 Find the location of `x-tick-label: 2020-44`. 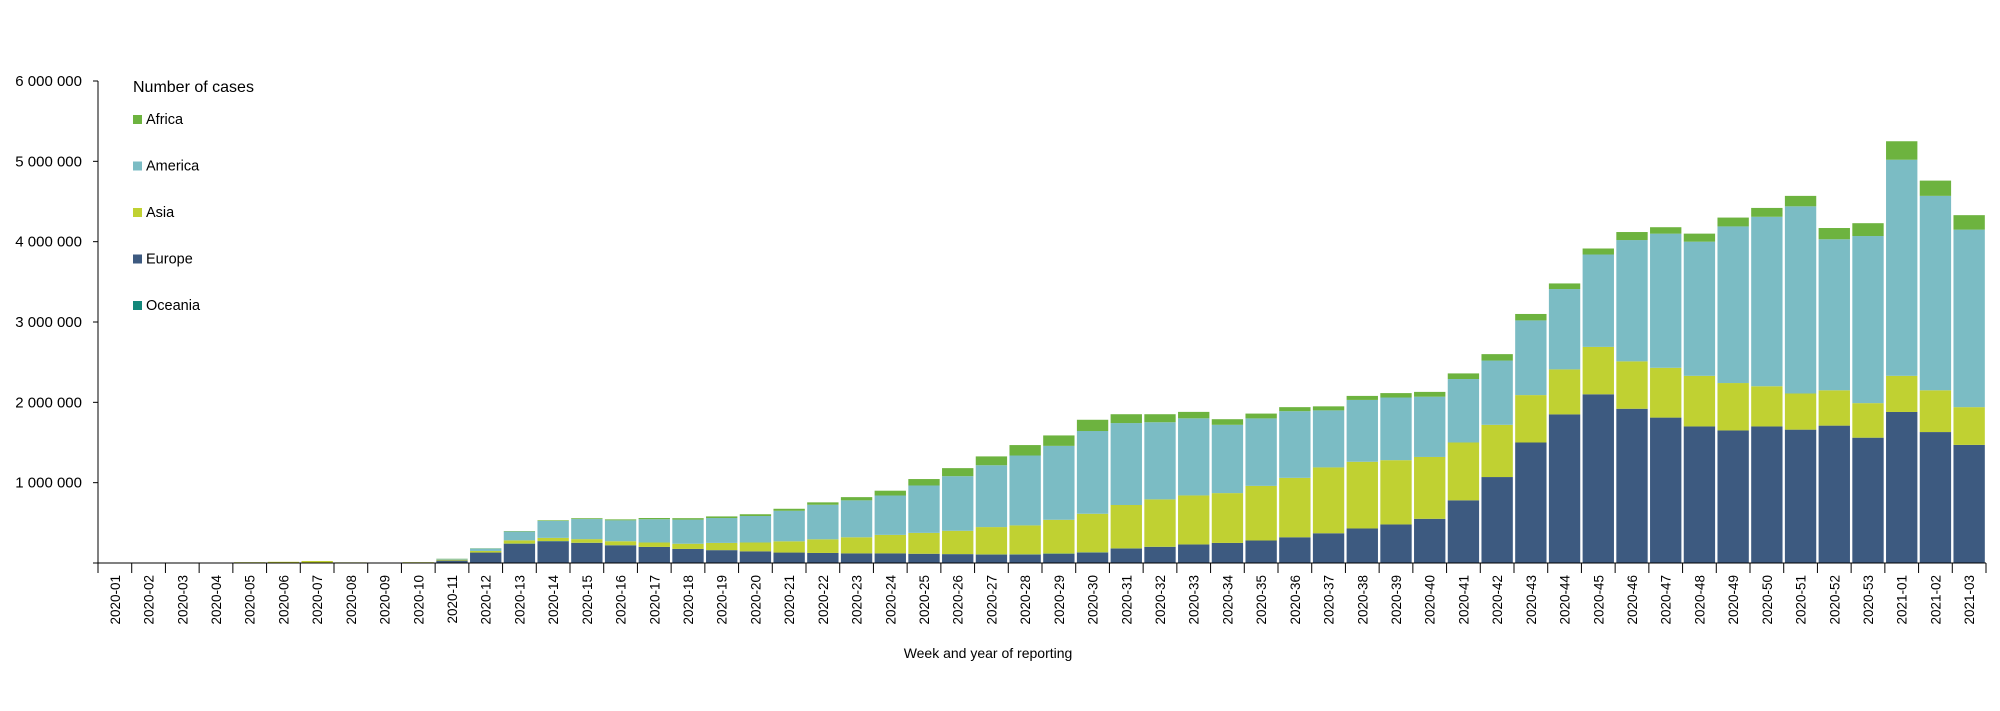

x-tick-label: 2020-44 is located at coordinates (1565, 600).